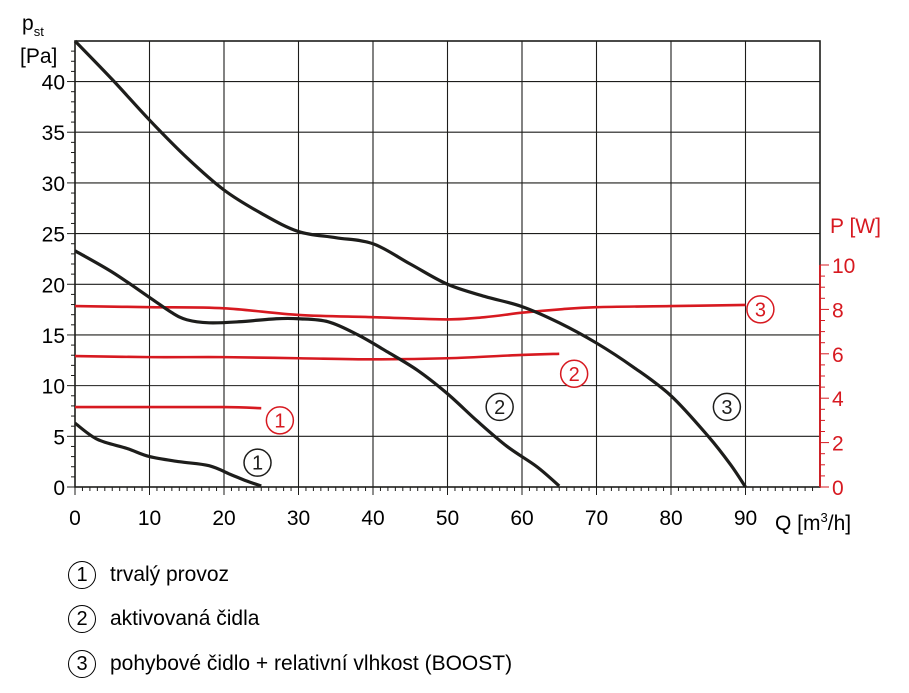 This screenshot has height=693, width=909. I want to click on curve-label-left-3: 3, so click(727, 407).